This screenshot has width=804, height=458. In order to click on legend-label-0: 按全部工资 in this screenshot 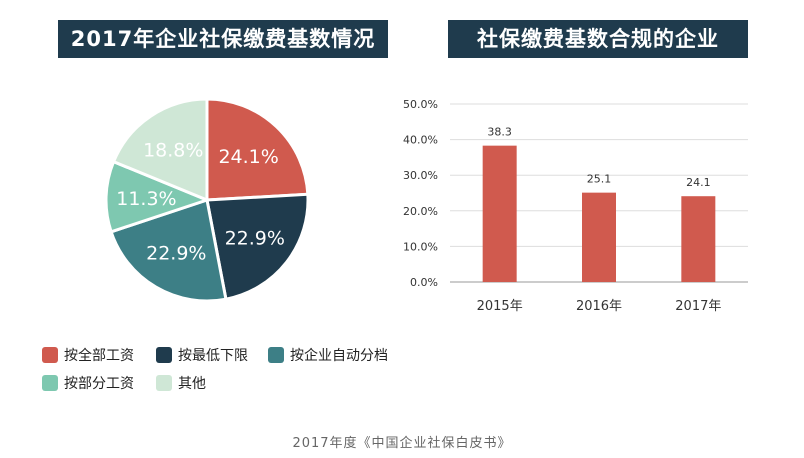, I will do `click(99, 356)`.